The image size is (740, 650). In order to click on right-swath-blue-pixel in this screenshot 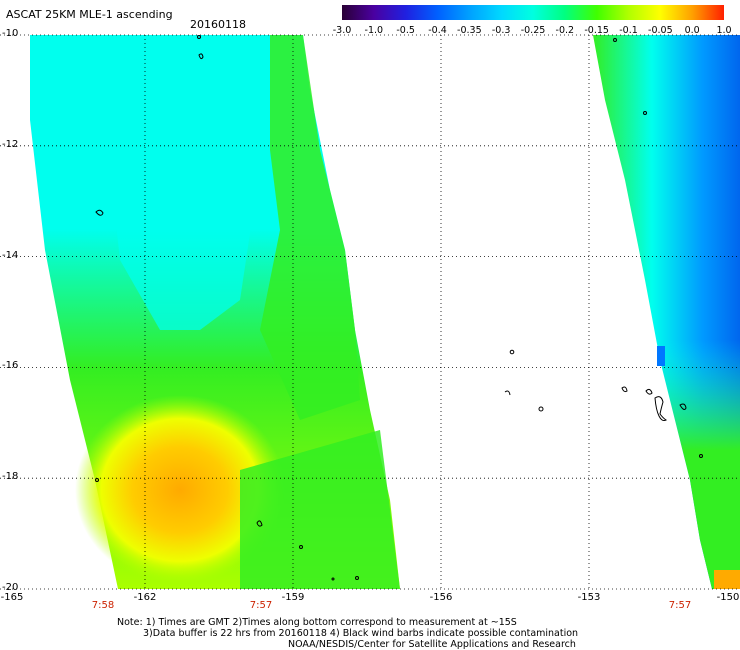, I will do `click(661, 356)`.